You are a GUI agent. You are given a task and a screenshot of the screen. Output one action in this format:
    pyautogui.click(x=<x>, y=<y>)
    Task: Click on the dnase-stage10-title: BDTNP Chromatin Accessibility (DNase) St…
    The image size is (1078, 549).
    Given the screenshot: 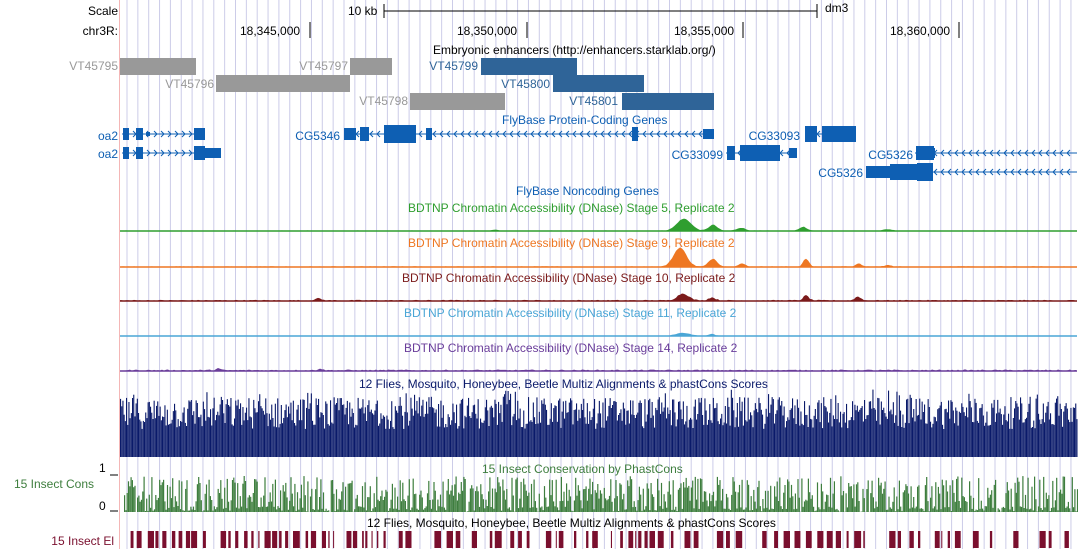 What is the action you would take?
    pyautogui.click(x=569, y=278)
    